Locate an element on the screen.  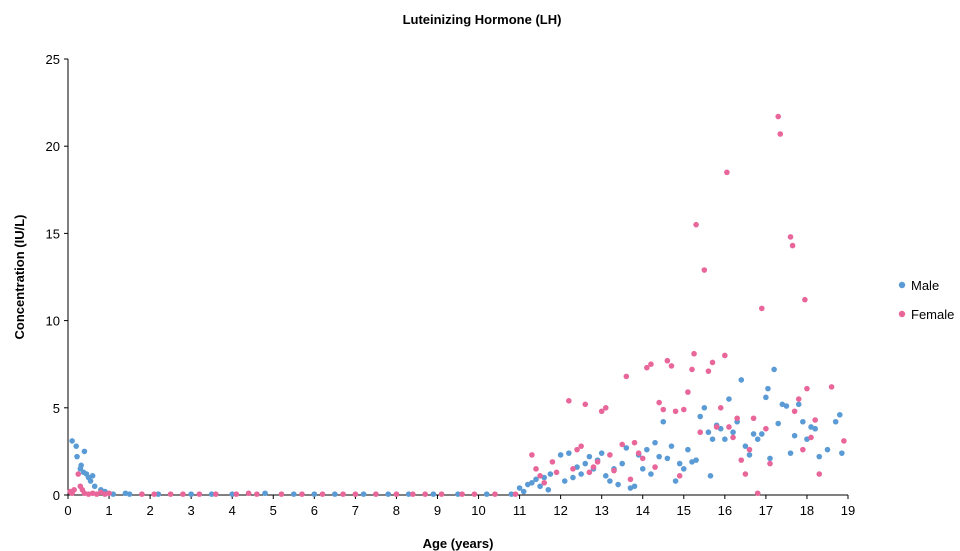
x-tick-label: 7 is located at coordinates (355, 510).